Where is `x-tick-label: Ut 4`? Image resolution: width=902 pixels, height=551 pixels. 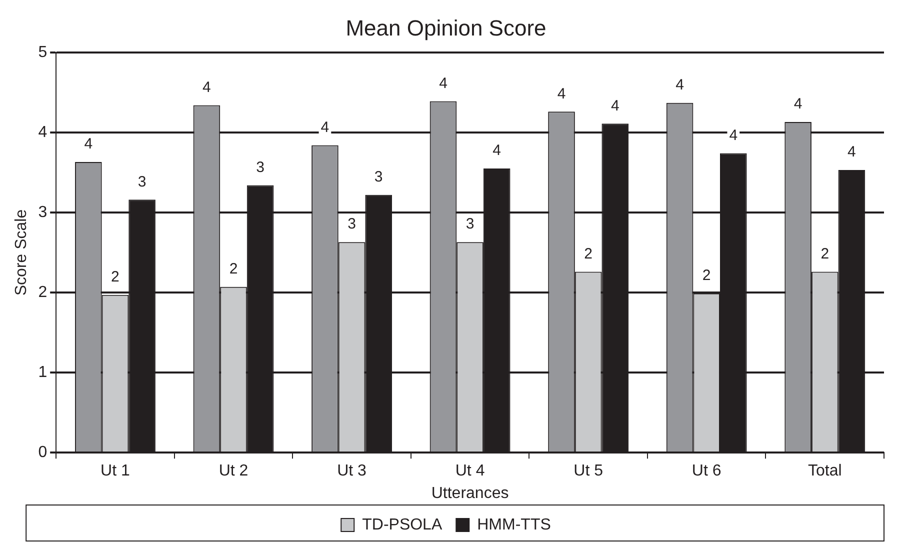
x-tick-label: Ut 4 is located at coordinates (470, 471).